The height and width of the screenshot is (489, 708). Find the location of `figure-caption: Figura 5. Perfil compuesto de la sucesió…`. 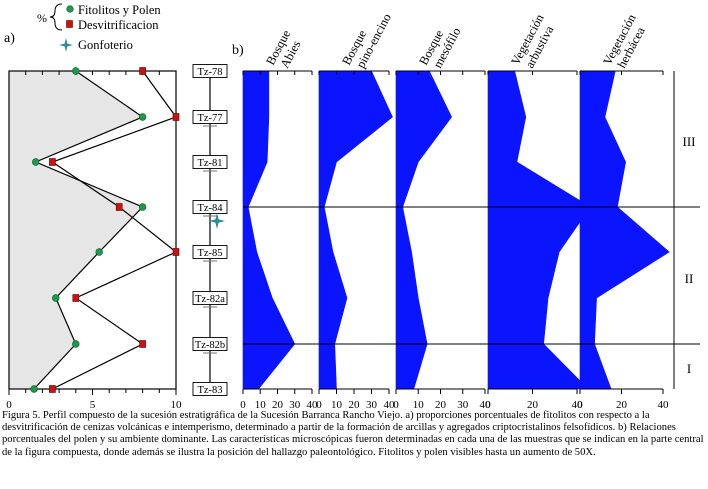

figure-caption: Figura 5. Perfil compuesto de la sucesió… is located at coordinates (353, 434).